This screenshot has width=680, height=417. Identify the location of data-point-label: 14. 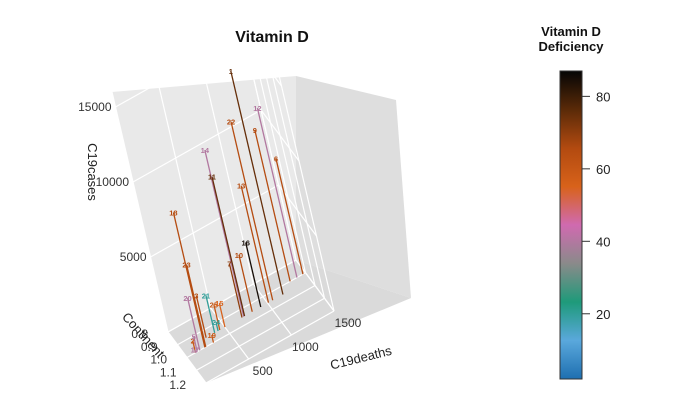
(205, 150).